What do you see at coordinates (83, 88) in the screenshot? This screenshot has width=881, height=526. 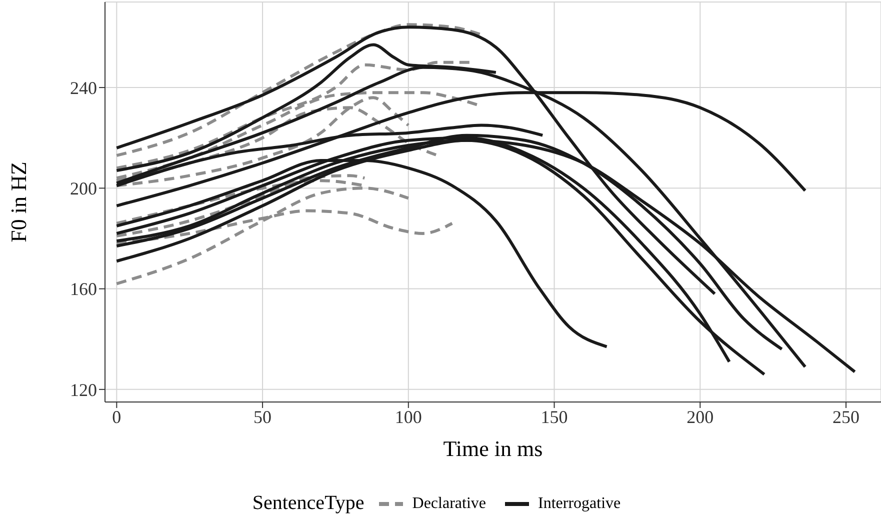 I see `y-tick-label: 240` at bounding box center [83, 88].